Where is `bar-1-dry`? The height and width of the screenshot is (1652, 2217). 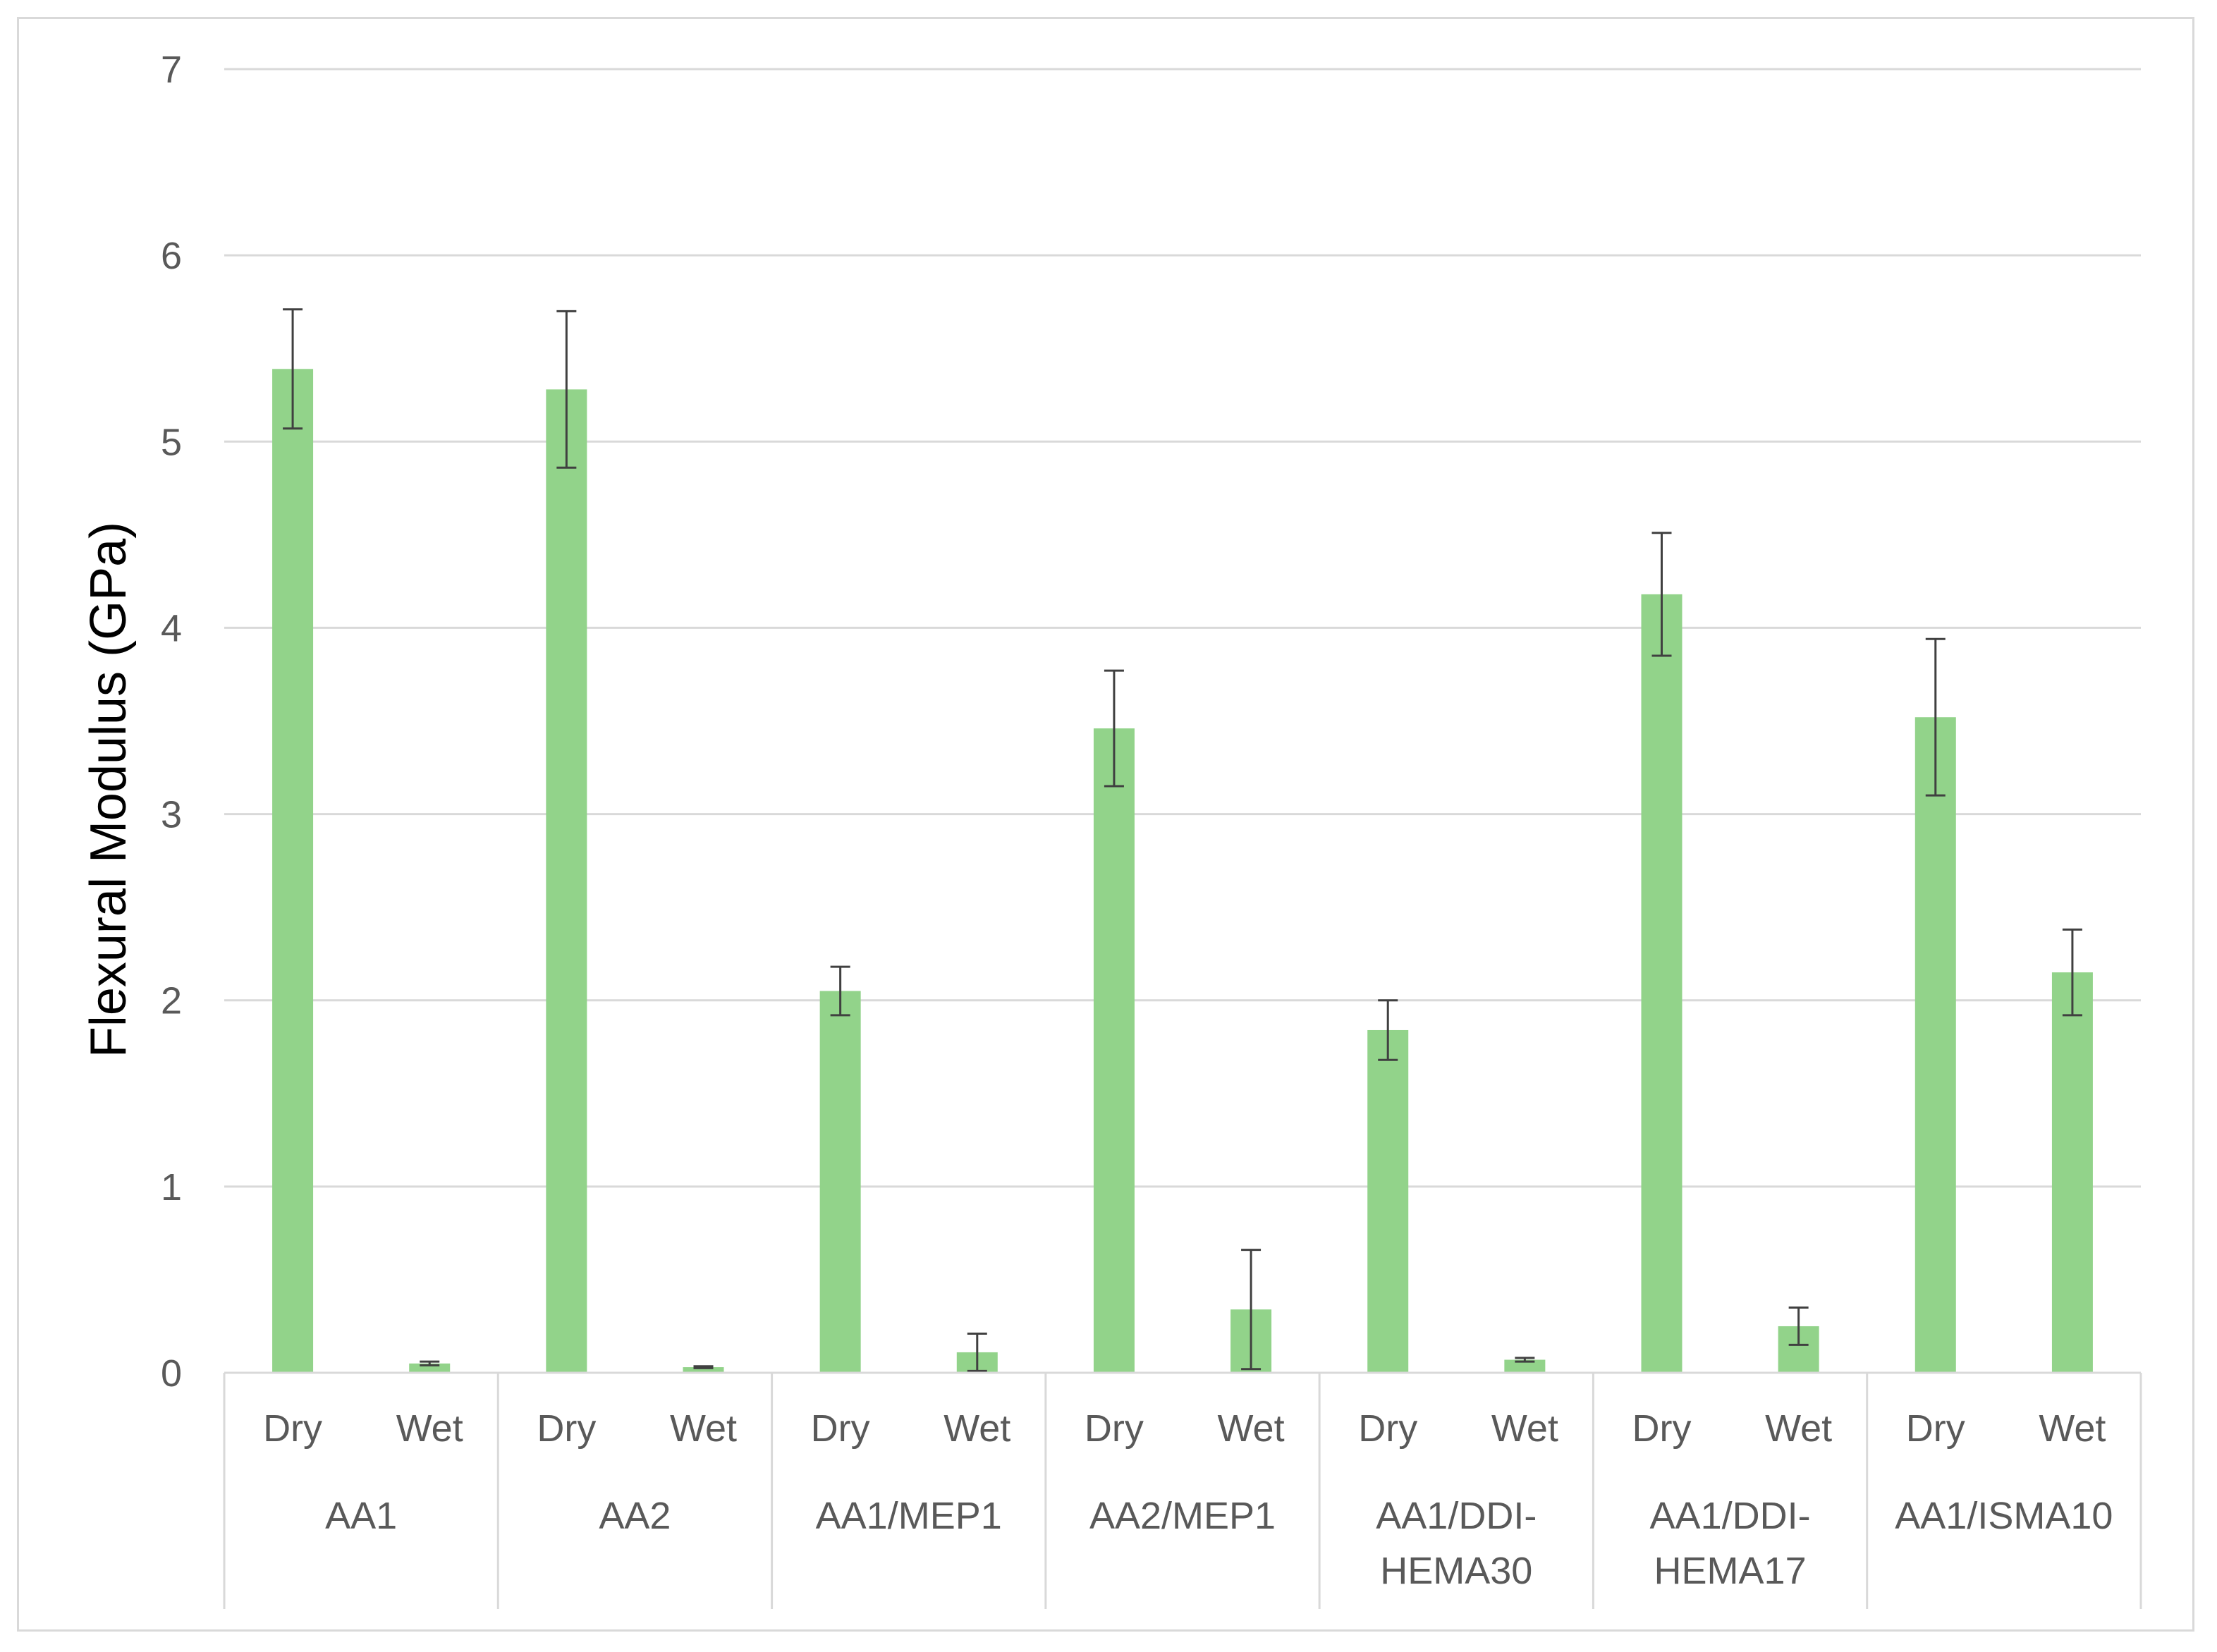 bar-1-dry is located at coordinates (566, 881).